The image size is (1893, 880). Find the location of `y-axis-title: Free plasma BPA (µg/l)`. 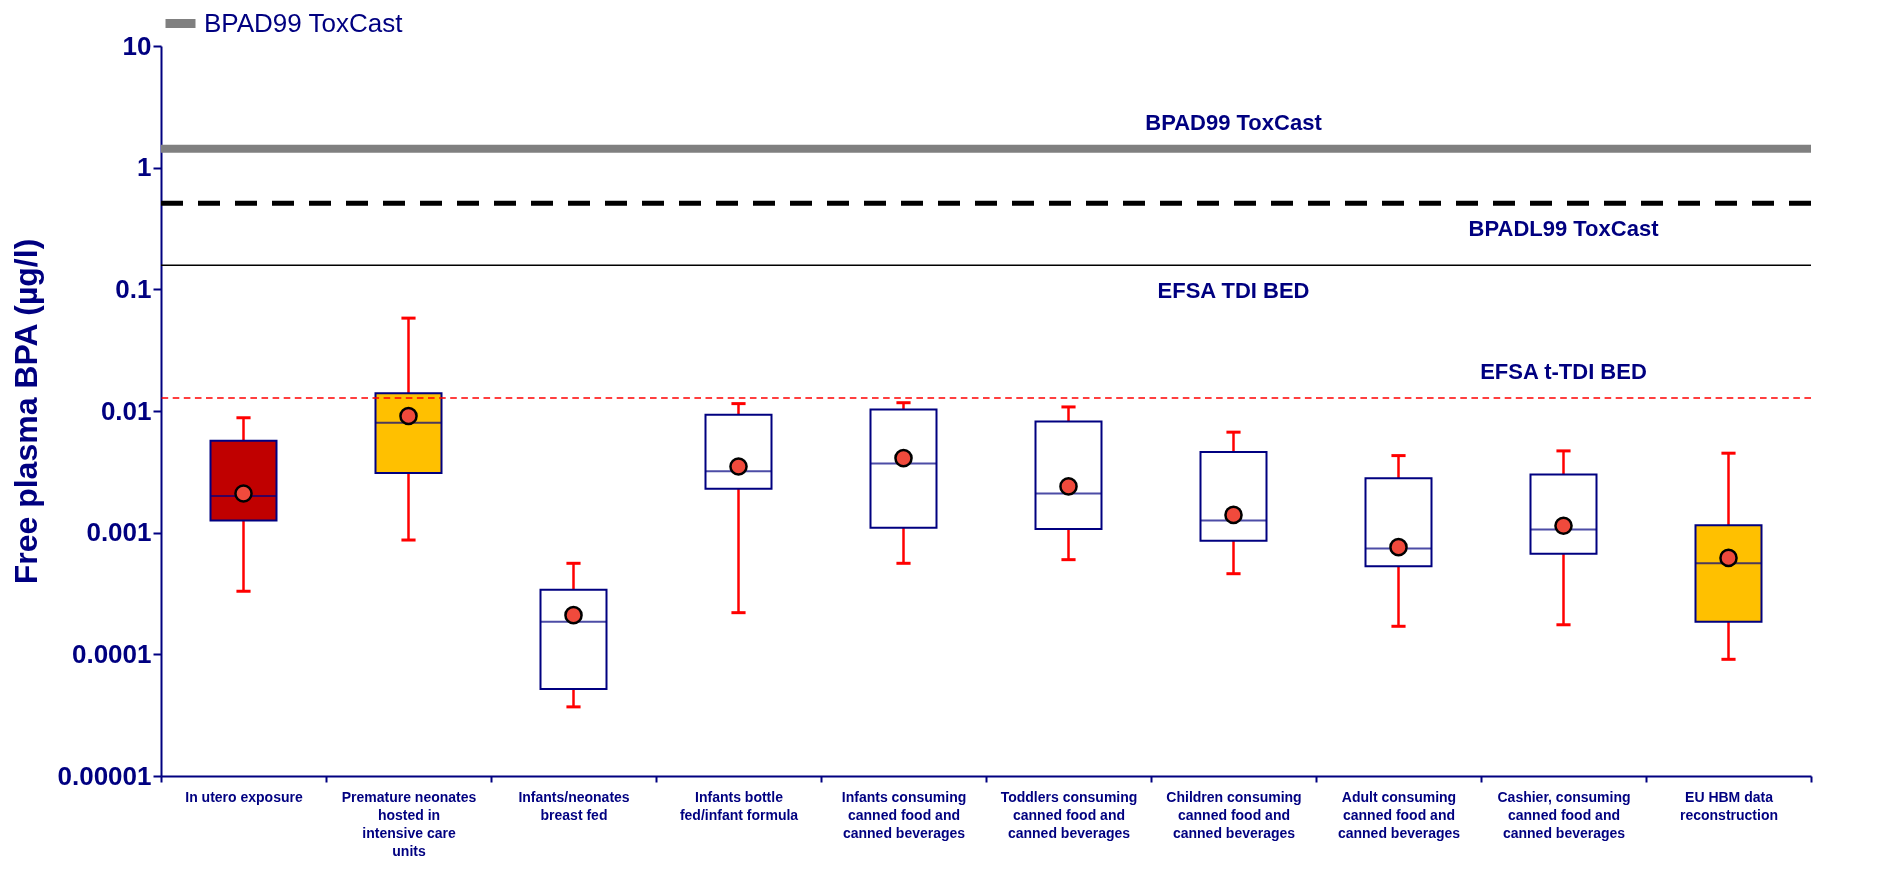

y-axis-title: Free plasma BPA (µg/l) is located at coordinates (25, 411).